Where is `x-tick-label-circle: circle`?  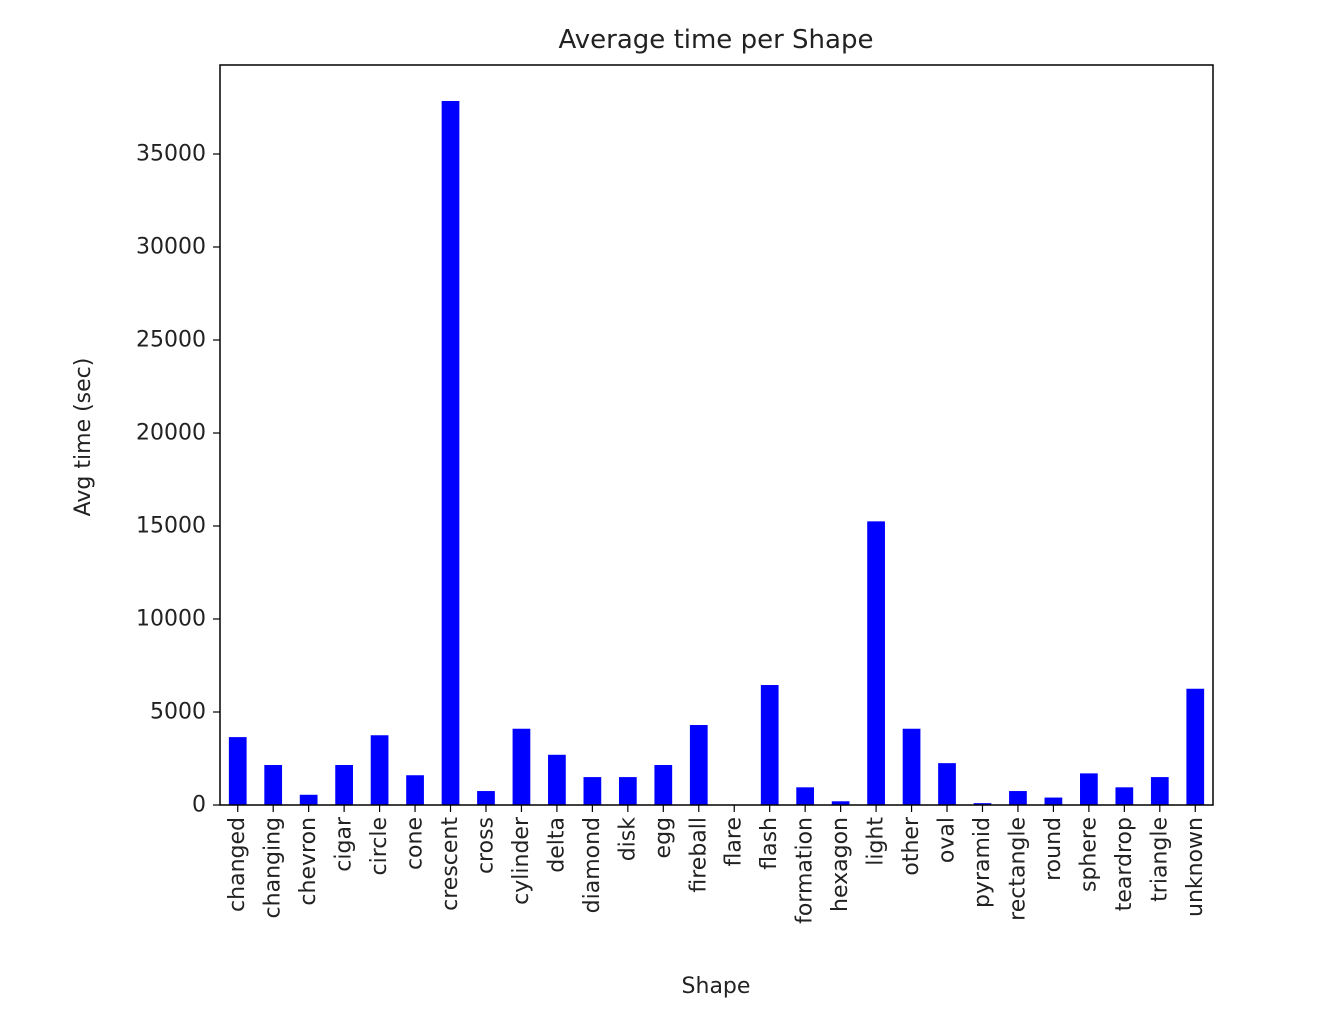 x-tick-label-circle: circle is located at coordinates (379, 846).